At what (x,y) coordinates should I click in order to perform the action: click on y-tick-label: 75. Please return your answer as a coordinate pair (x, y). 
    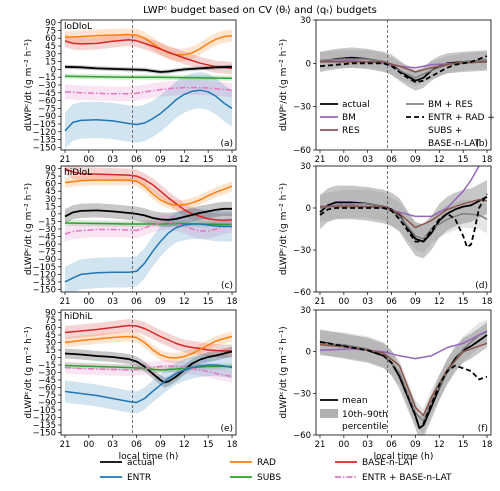
    Looking at the image, I should click on (50, 177).